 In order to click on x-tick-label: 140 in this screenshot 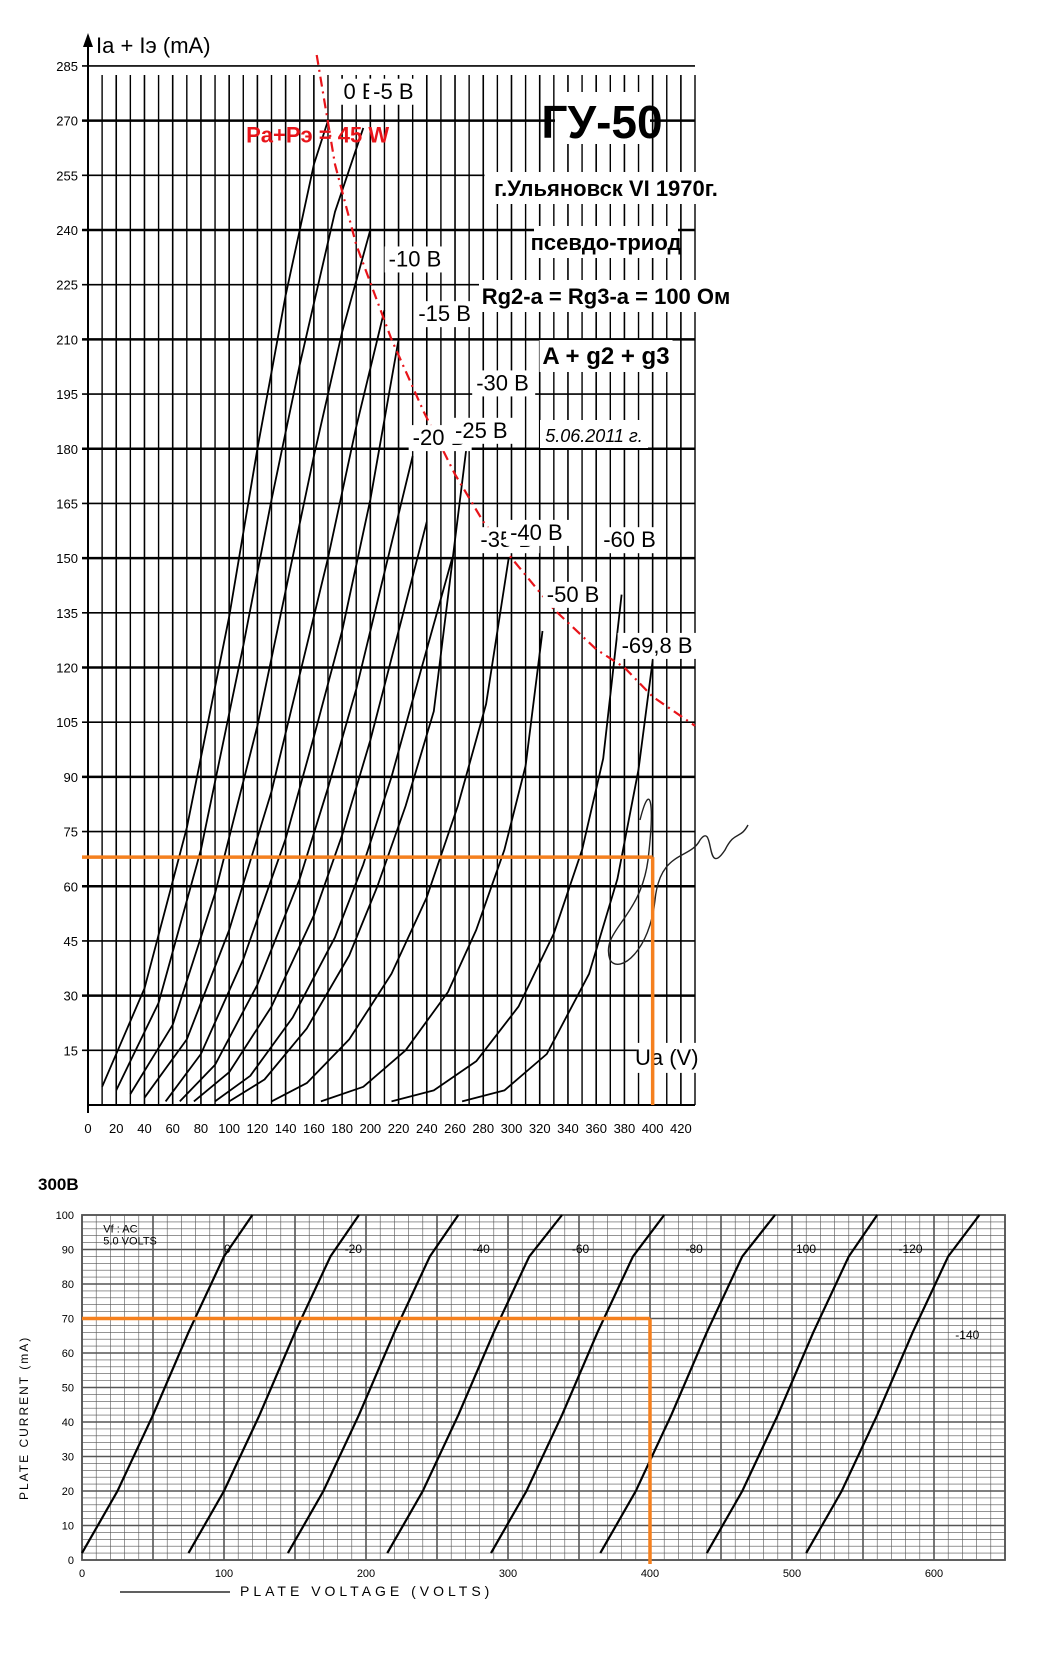, I will do `click(286, 1128)`.